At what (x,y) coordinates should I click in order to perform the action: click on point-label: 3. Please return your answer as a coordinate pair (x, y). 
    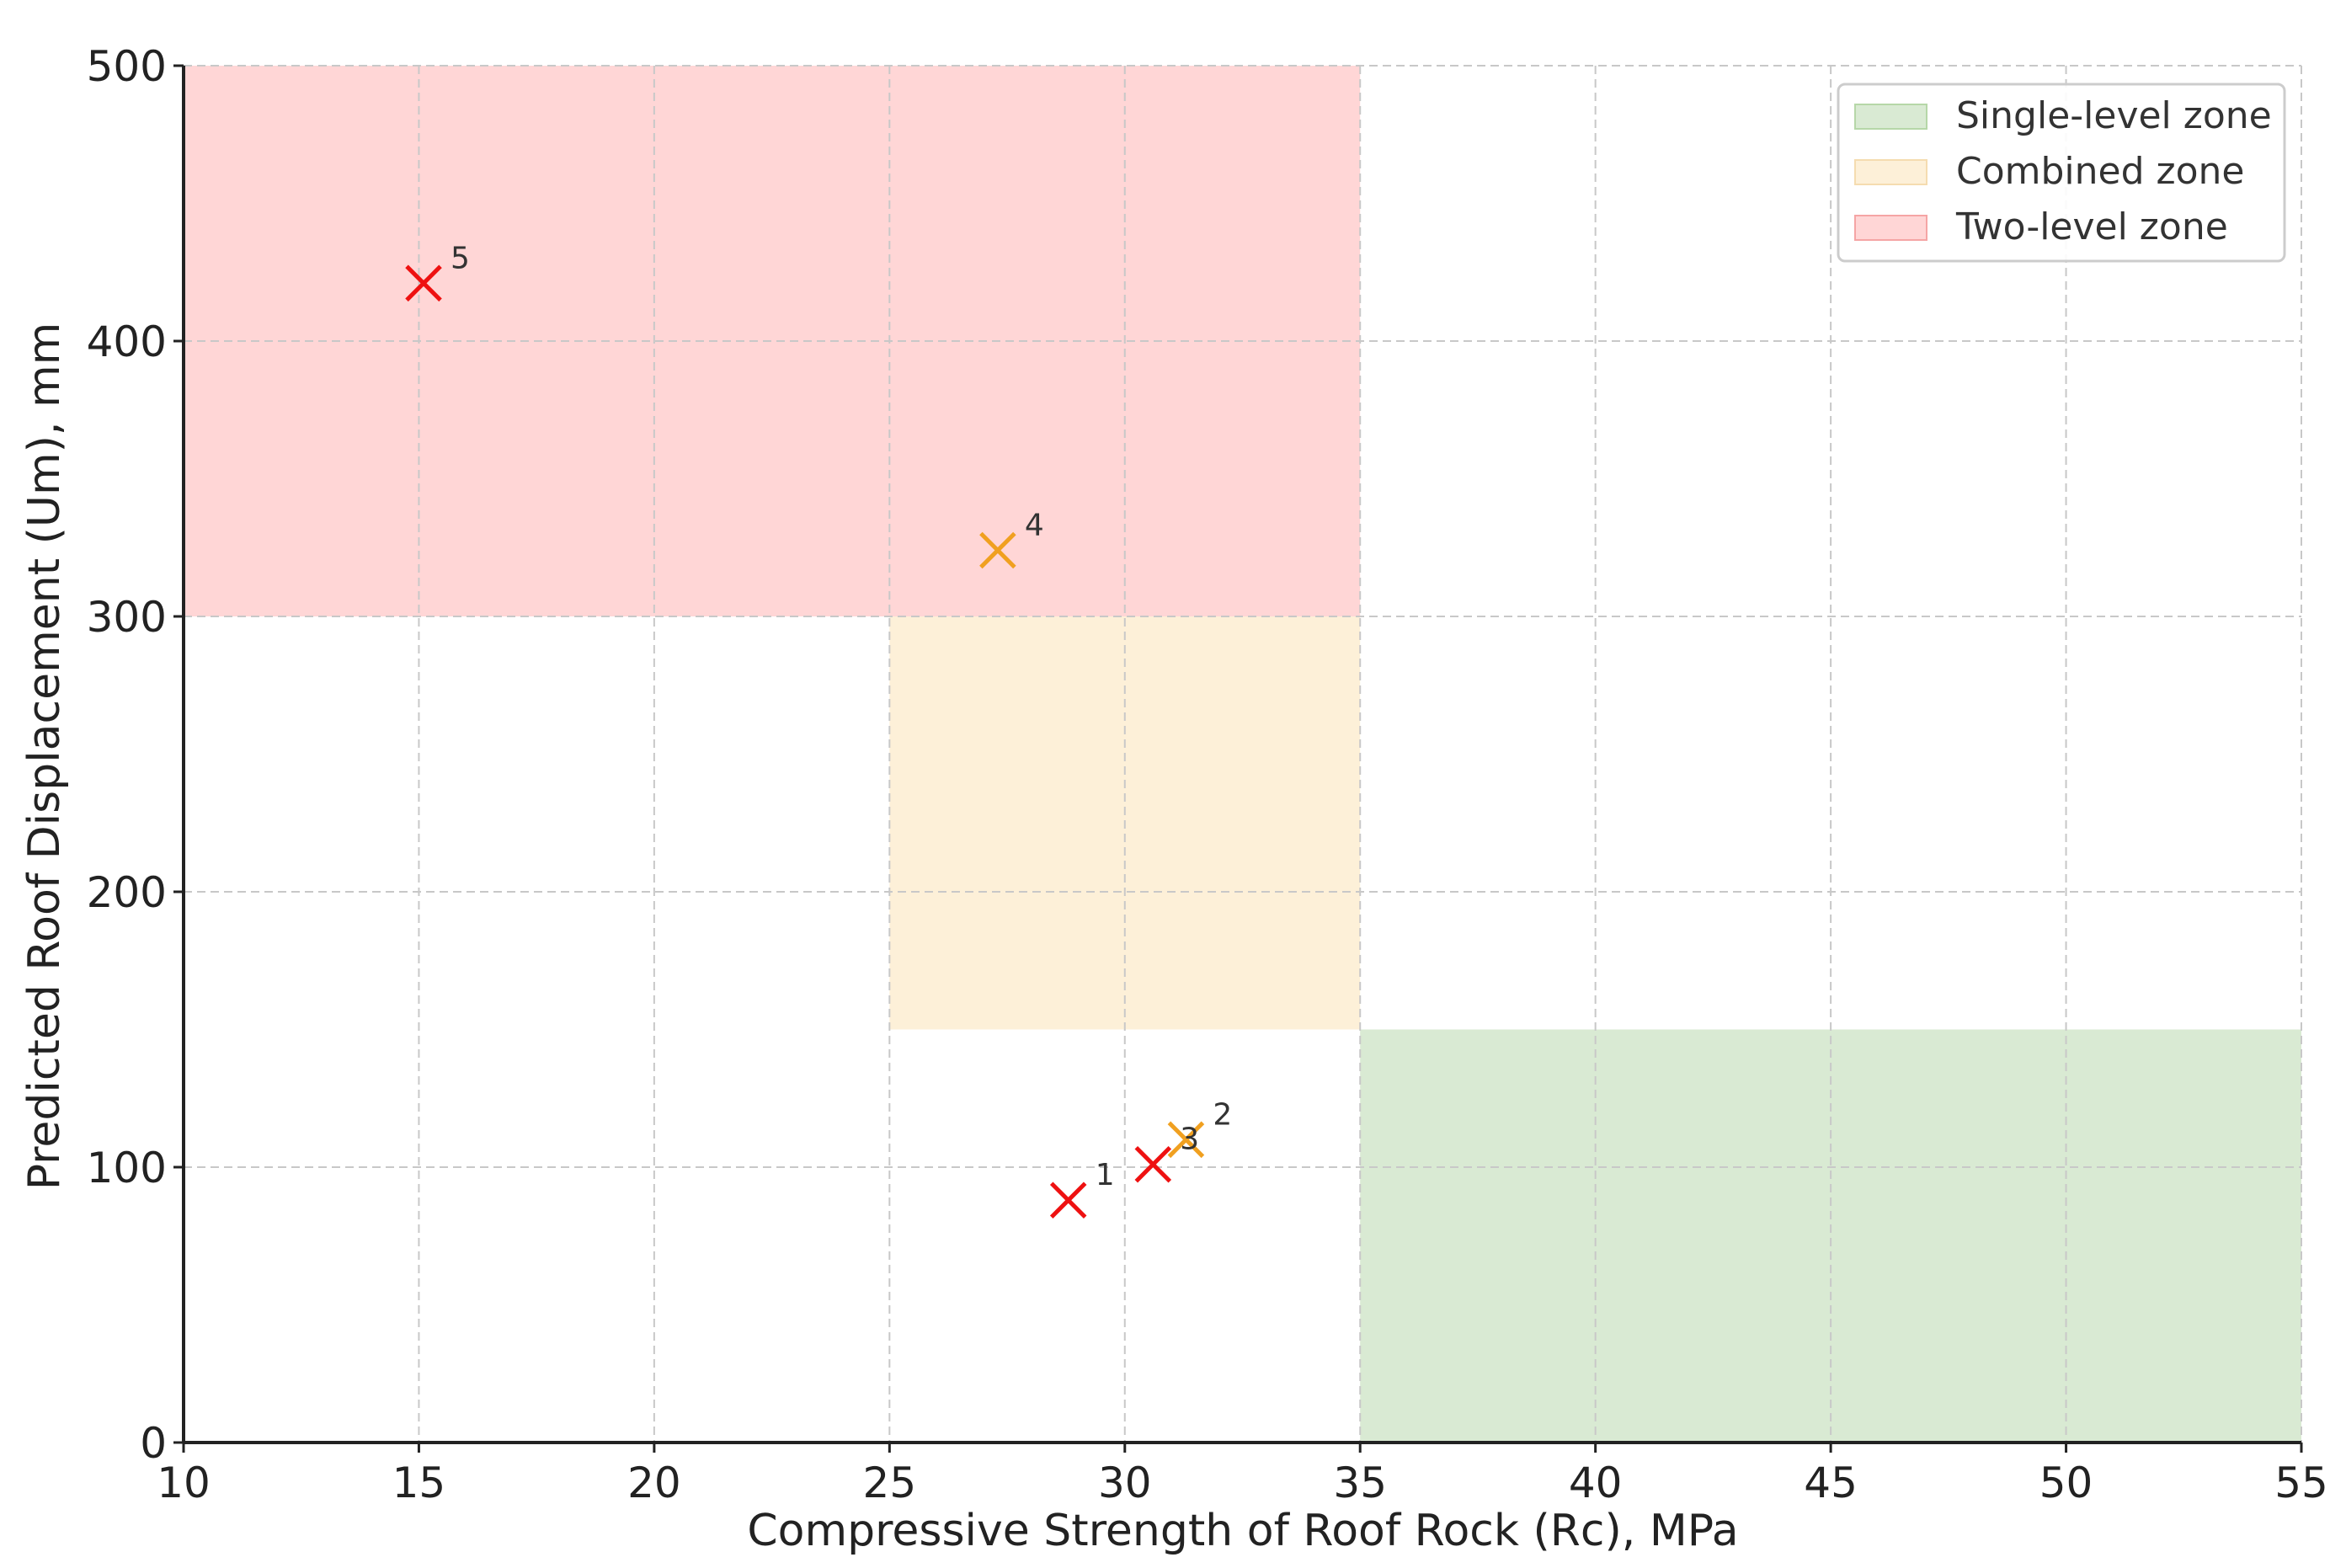
    Looking at the image, I should click on (1189, 1140).